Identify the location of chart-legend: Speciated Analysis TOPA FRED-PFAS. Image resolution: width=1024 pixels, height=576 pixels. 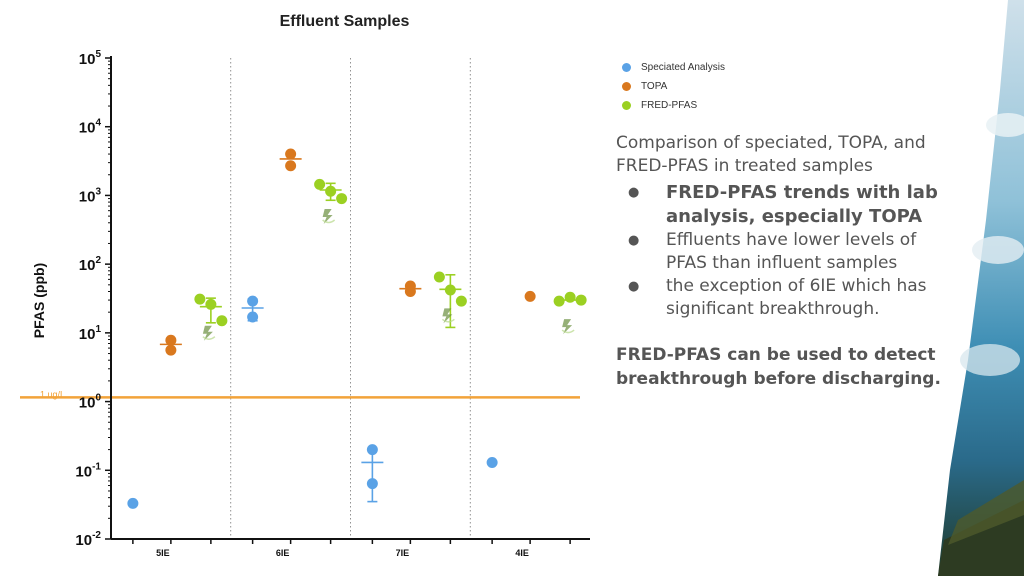
(673, 86).